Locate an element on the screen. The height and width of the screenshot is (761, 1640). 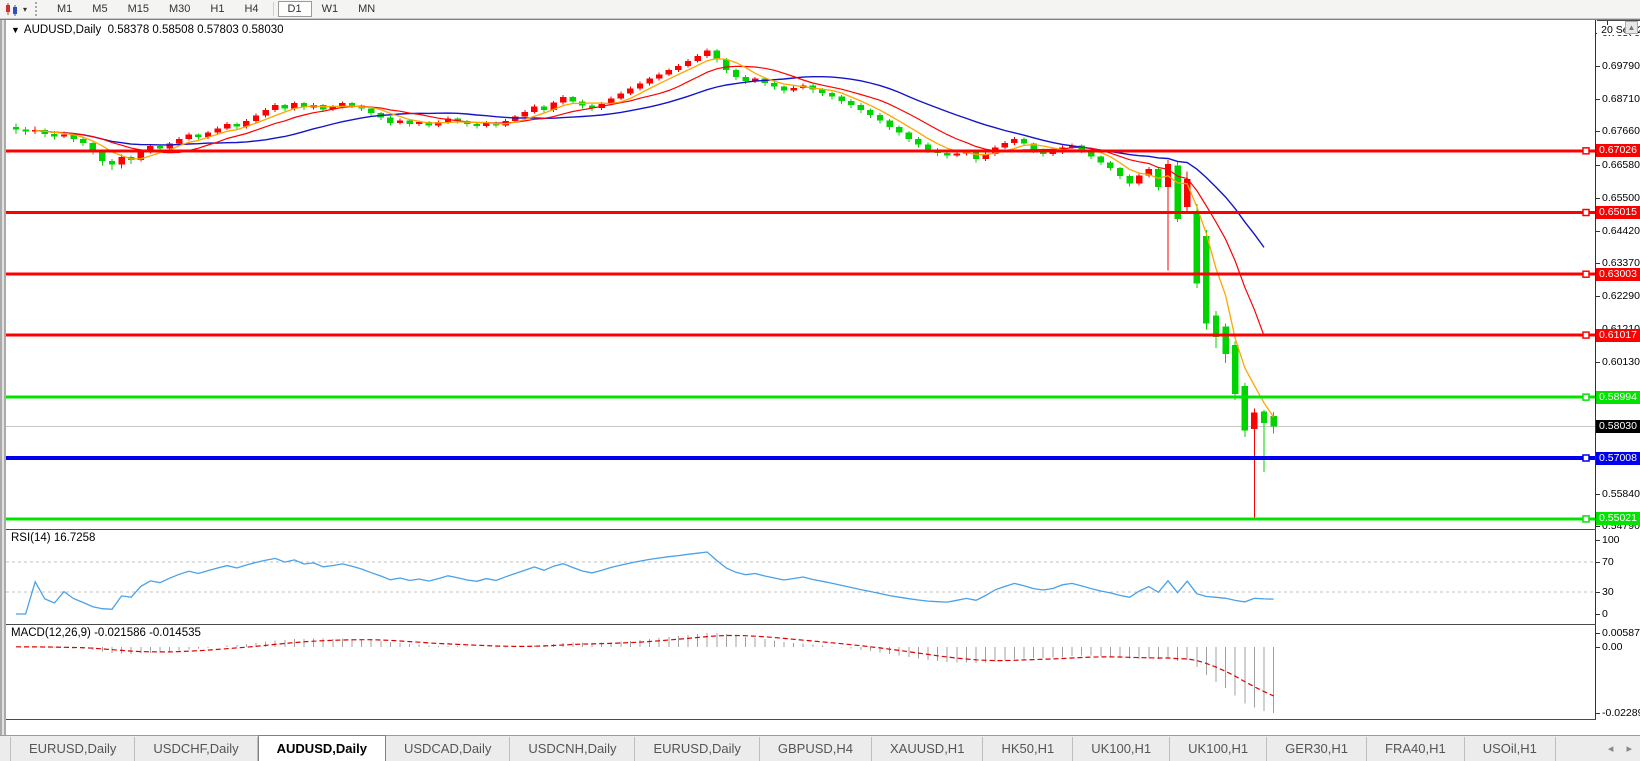
chart-tab-gbpusd-h4: GBPUSD,H4 is located at coordinates (816, 749).